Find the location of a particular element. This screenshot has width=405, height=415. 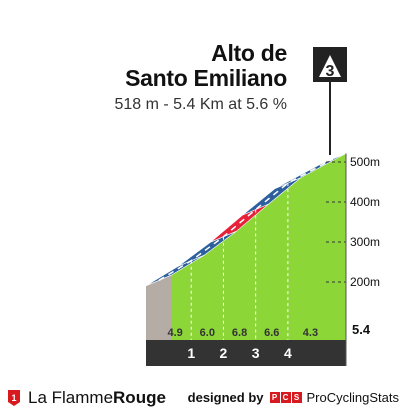

y-tick-label-400: 400m is located at coordinates (365, 202).